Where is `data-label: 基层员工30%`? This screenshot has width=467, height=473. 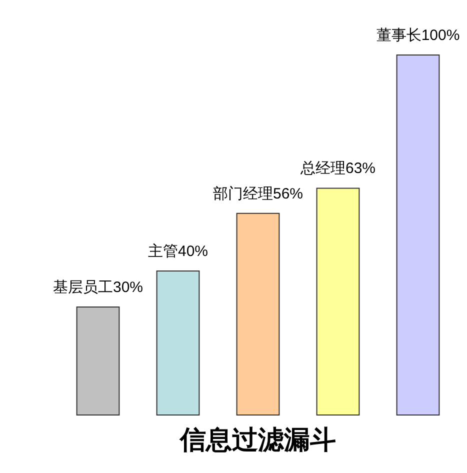
data-label: 基层员工30% is located at coordinates (98, 287).